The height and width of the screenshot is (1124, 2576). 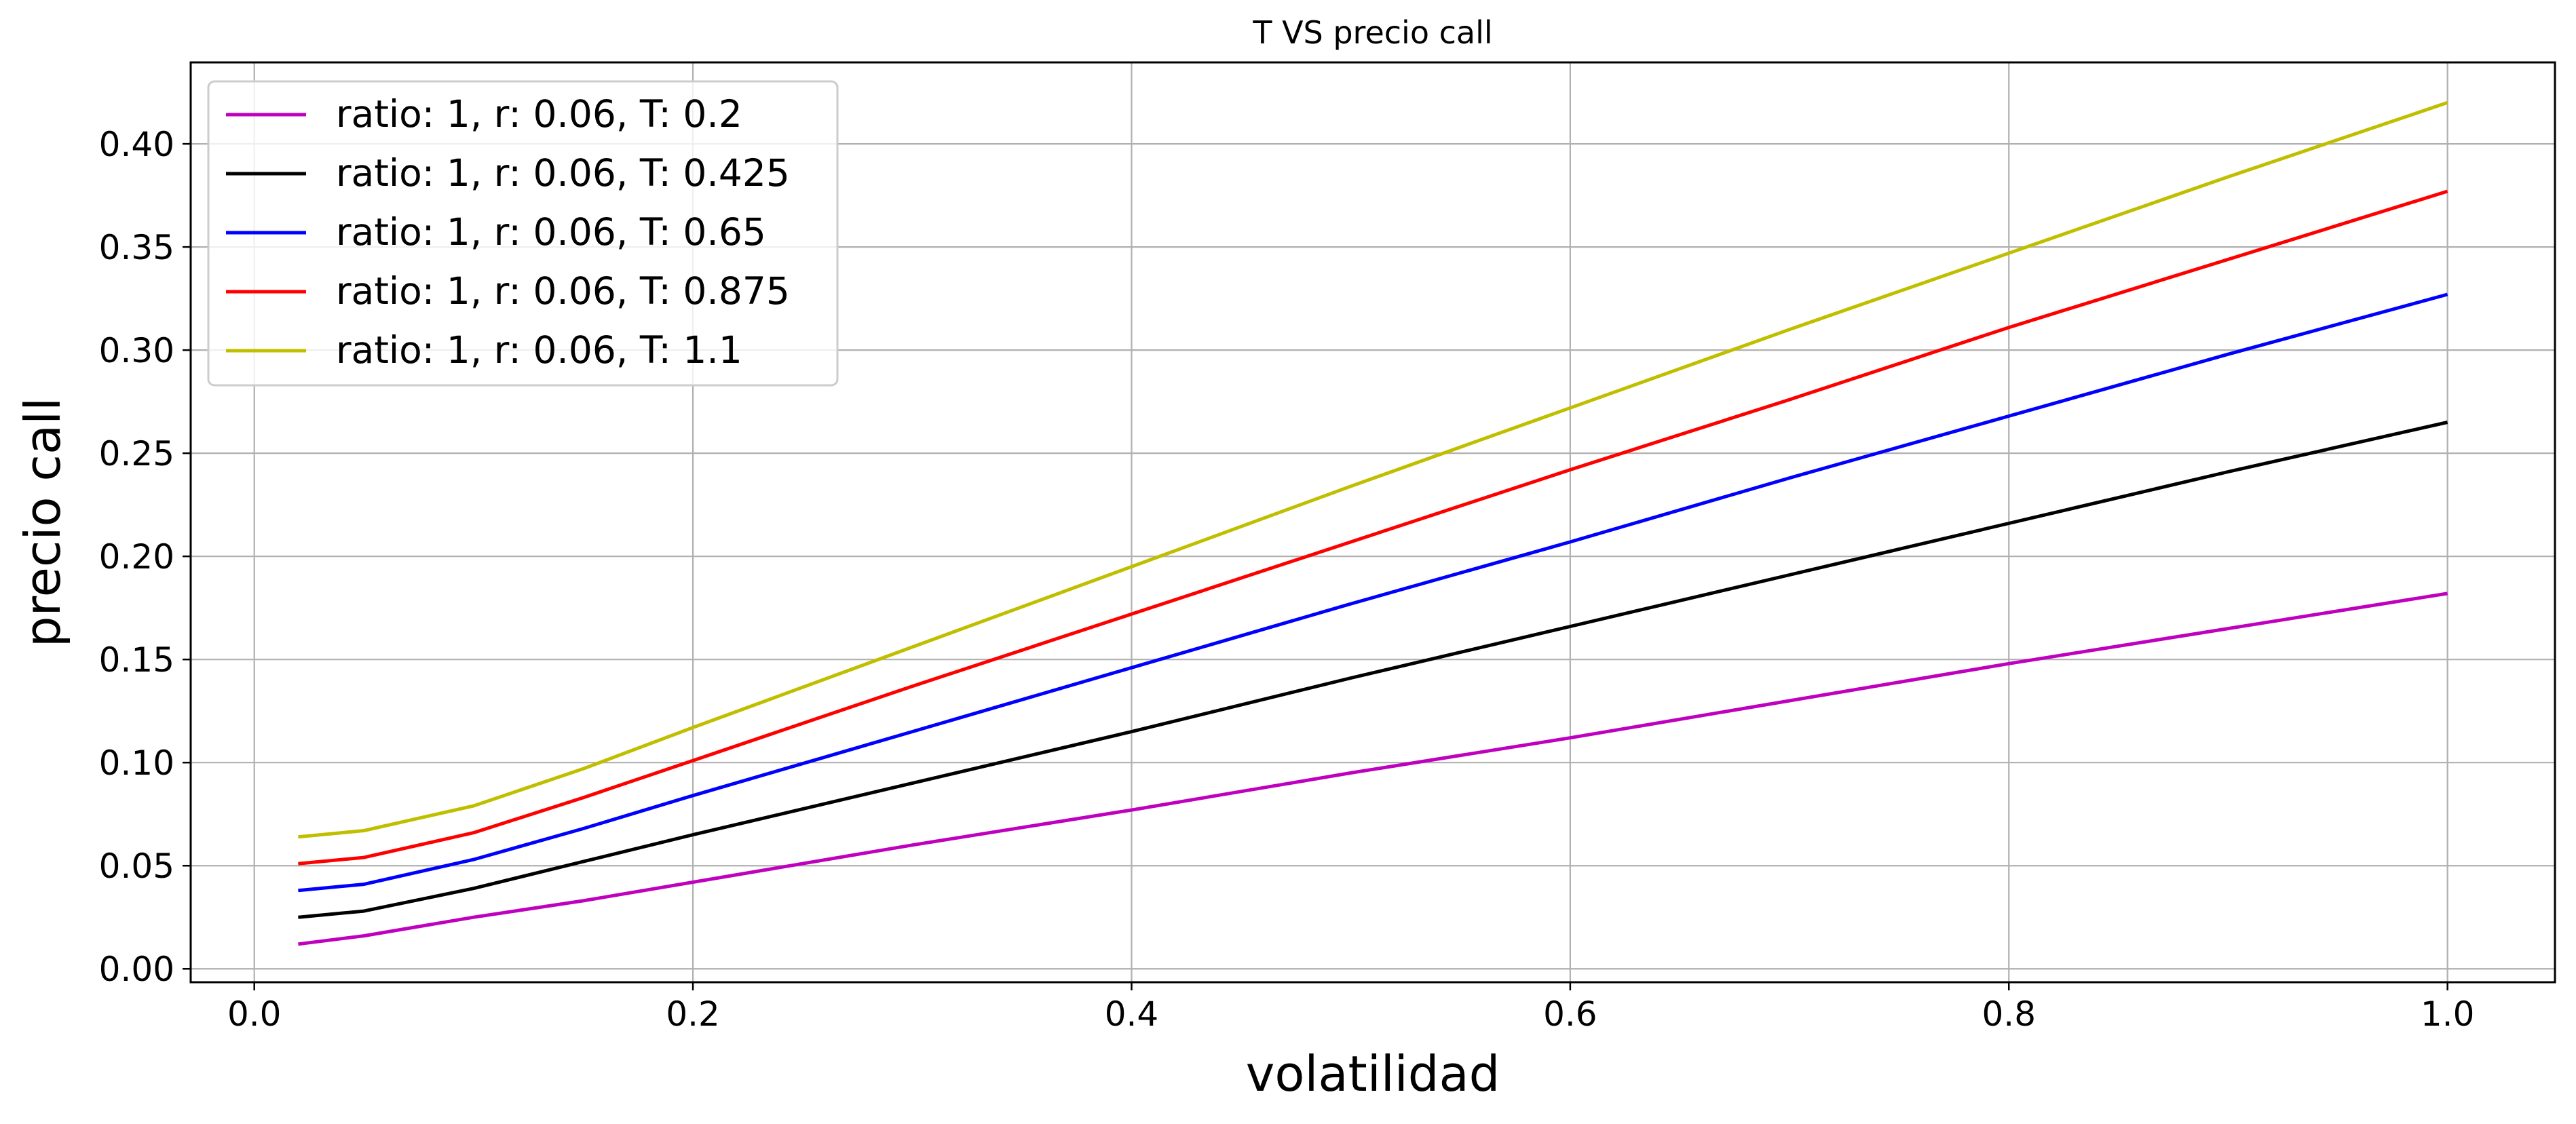 I want to click on y-tick-label: 0.20, so click(x=136, y=557).